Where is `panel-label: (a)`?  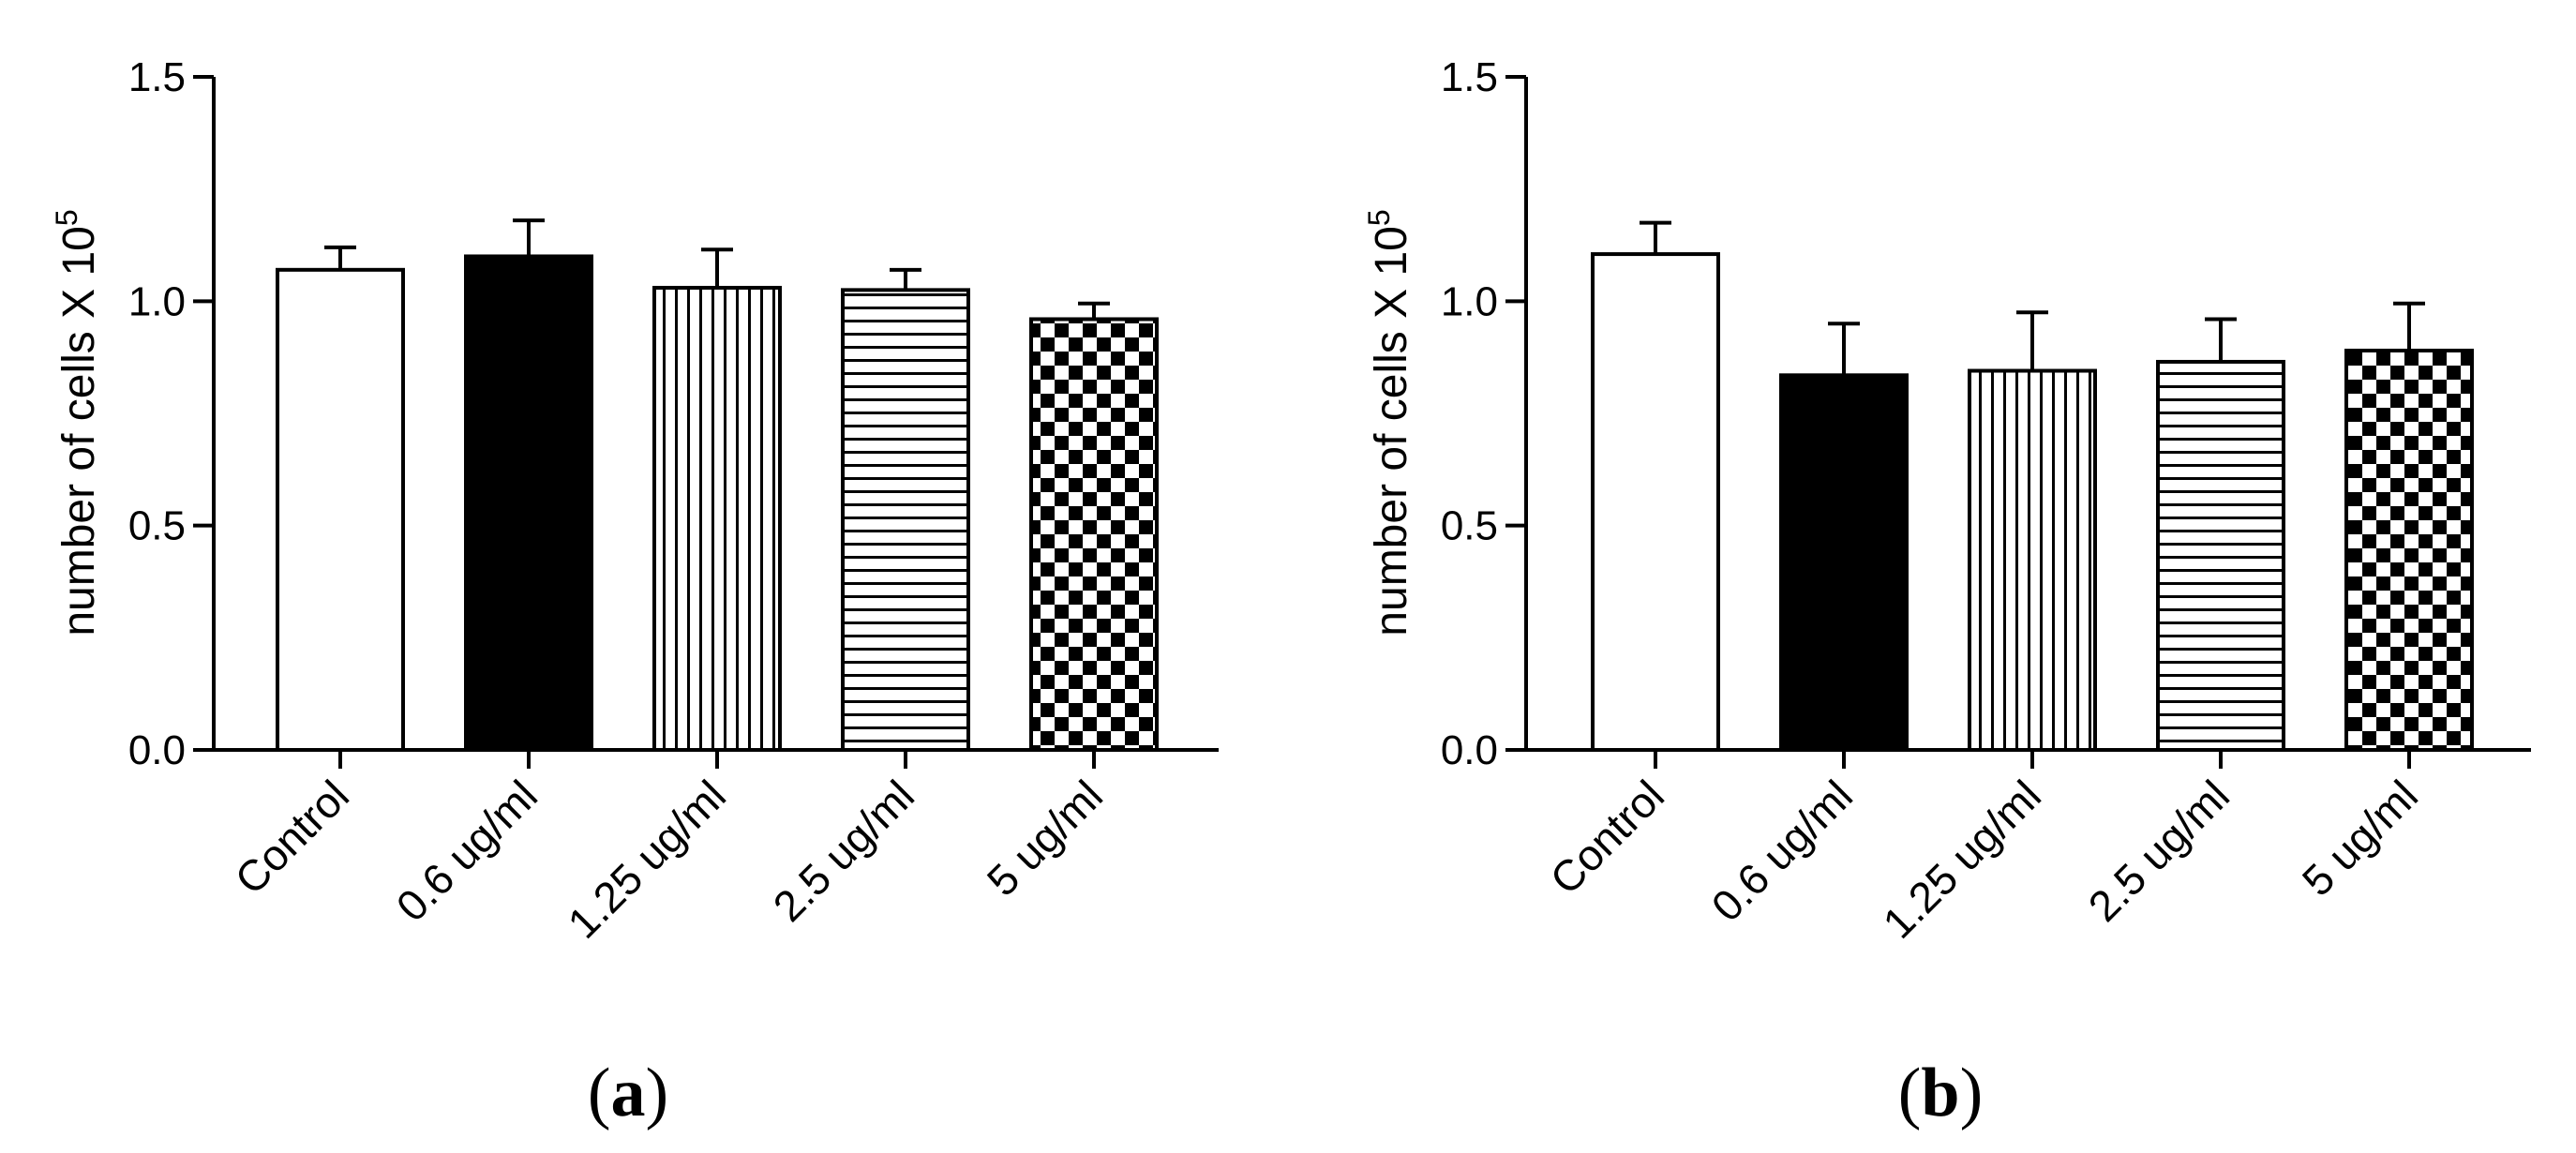 panel-label: (a) is located at coordinates (628, 1093).